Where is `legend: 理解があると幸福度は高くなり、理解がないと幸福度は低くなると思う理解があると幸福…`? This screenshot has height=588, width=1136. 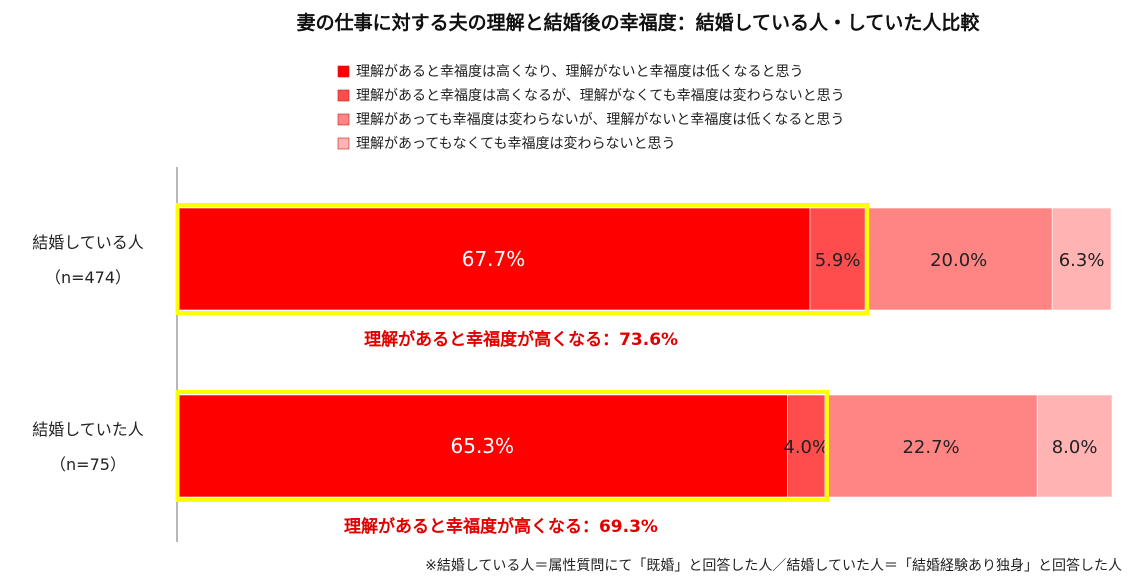
legend: 理解があると幸福度は高くなり、理解がないと幸福度は低くなると思う理解があると幸福… is located at coordinates (591, 107).